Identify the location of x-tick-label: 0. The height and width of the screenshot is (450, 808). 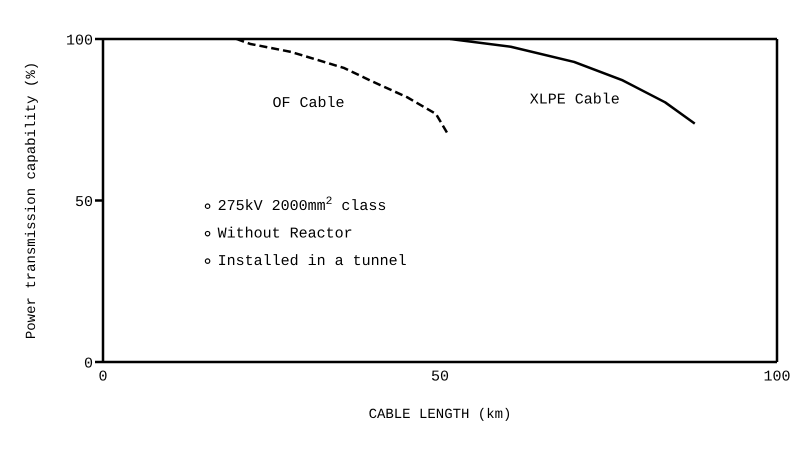
(103, 377).